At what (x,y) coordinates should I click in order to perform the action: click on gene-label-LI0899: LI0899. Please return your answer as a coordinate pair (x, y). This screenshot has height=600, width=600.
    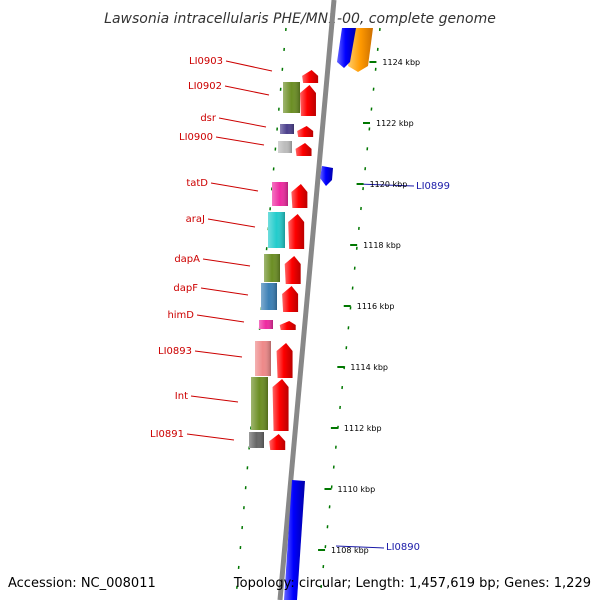
    Looking at the image, I should click on (433, 186).